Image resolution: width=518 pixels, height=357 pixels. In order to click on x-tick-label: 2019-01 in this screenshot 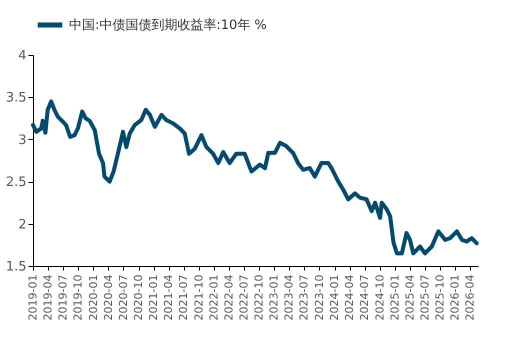, I will do `click(33, 297)`.